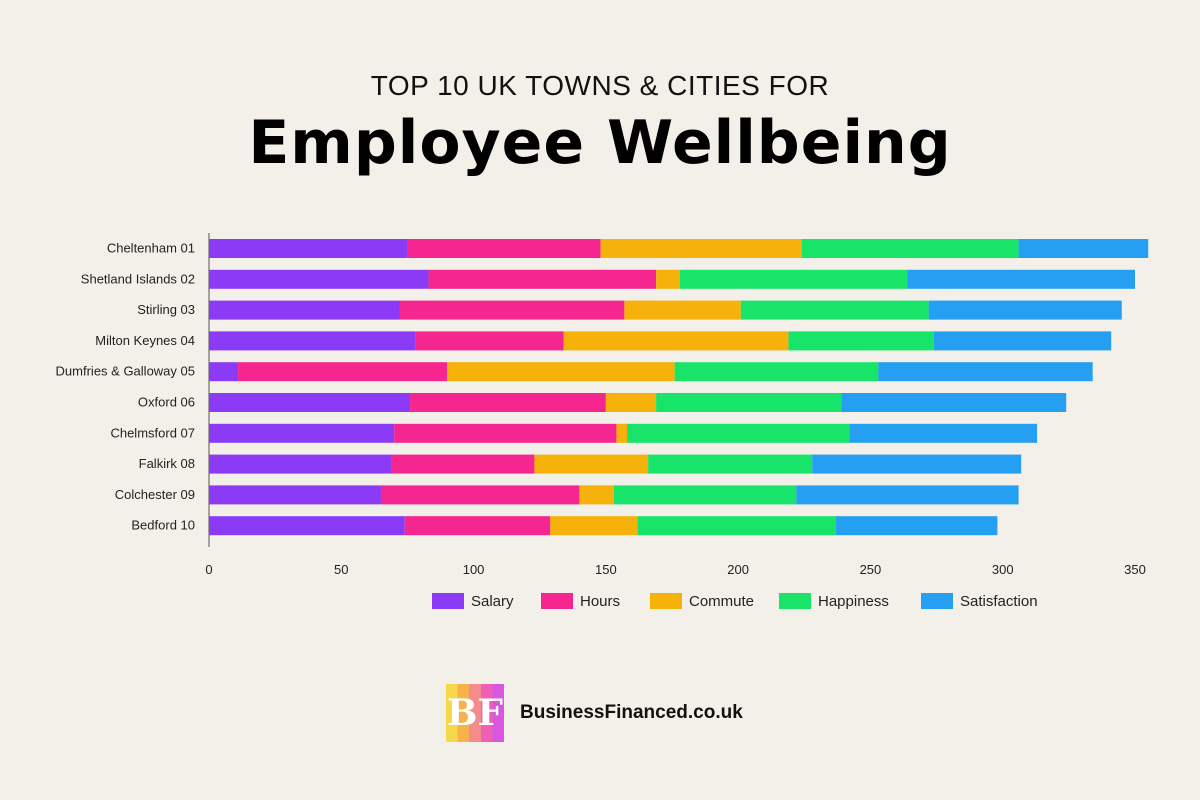 Image resolution: width=1200 pixels, height=800 pixels. I want to click on brand-footer: BF BusinessFinanced.co.uk, so click(594, 713).